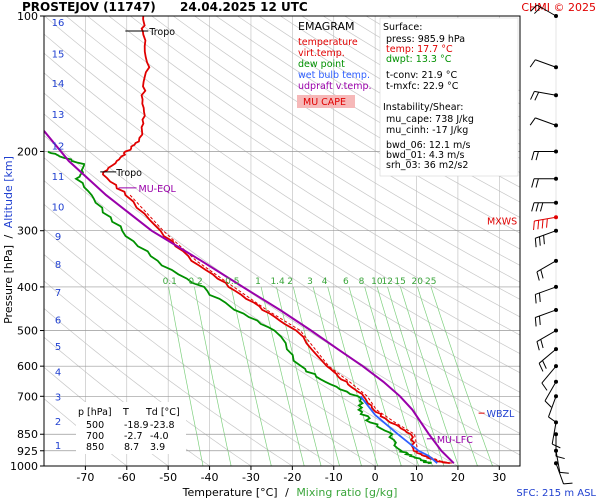 The image size is (600, 500). Describe the element at coordinates (277, 282) in the screenshot. I see `mixing-ratio-tick-label: 1.4` at that location.